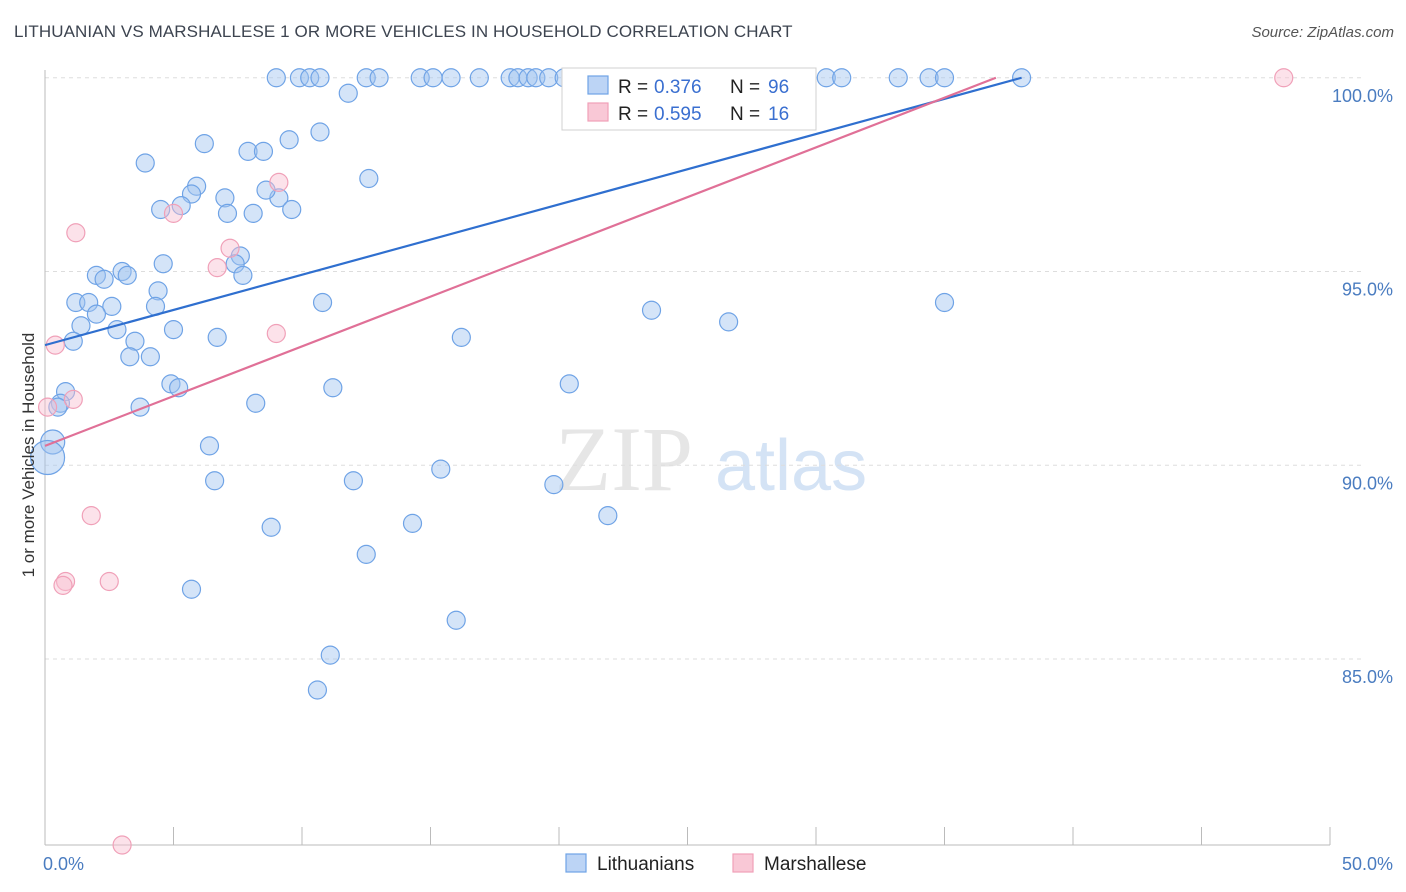  I want to click on x-tick-label-max: 50.0%, so click(1367, 864).